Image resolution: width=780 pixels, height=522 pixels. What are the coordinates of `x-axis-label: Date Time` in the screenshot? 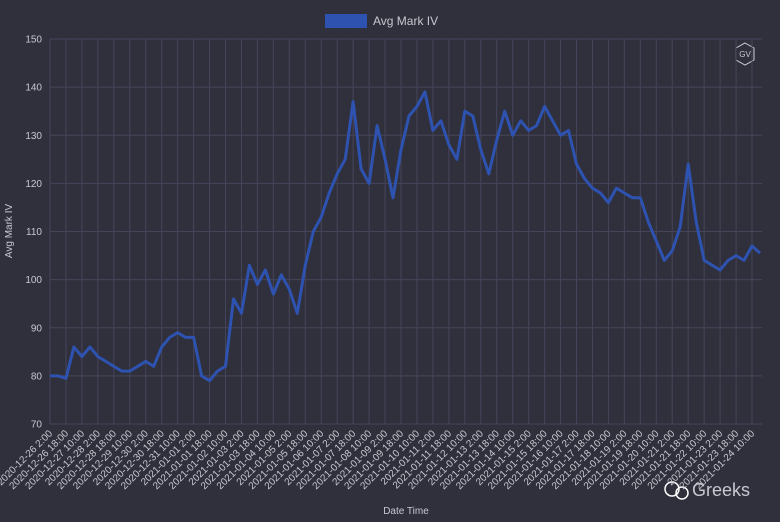 It's located at (406, 511).